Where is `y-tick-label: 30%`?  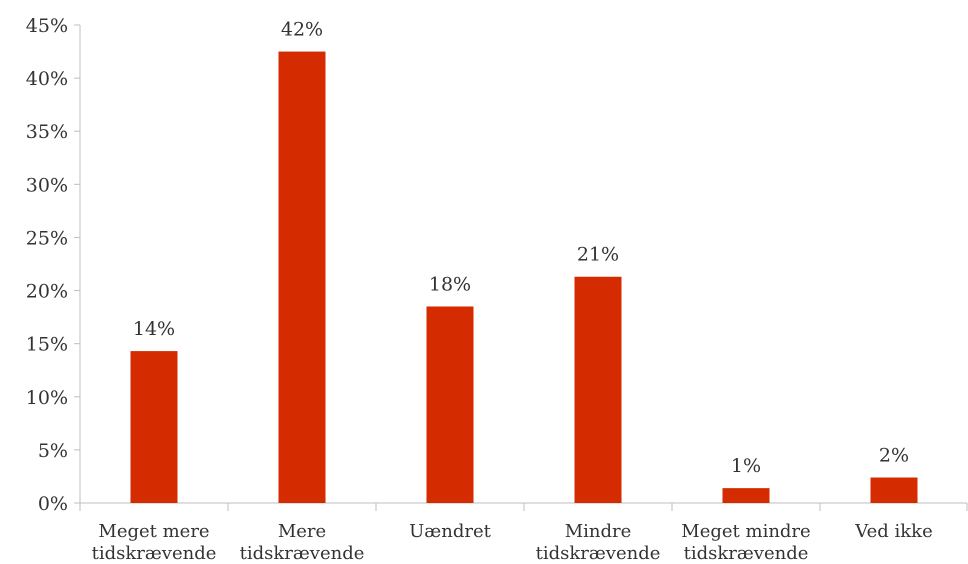 y-tick-label: 30% is located at coordinates (47, 185).